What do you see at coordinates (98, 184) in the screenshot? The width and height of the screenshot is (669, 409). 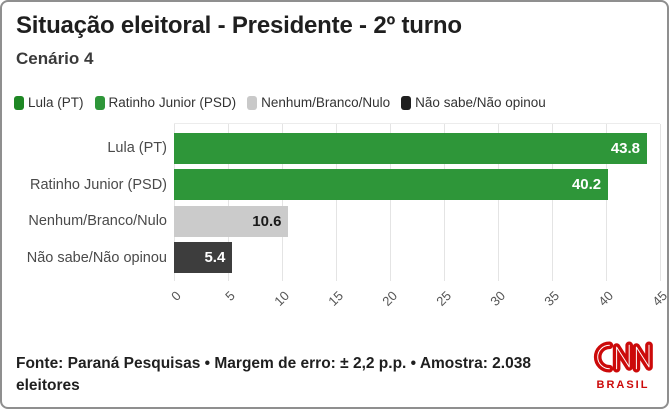 I see `category-label: Ratinho Junior (PSD)` at bounding box center [98, 184].